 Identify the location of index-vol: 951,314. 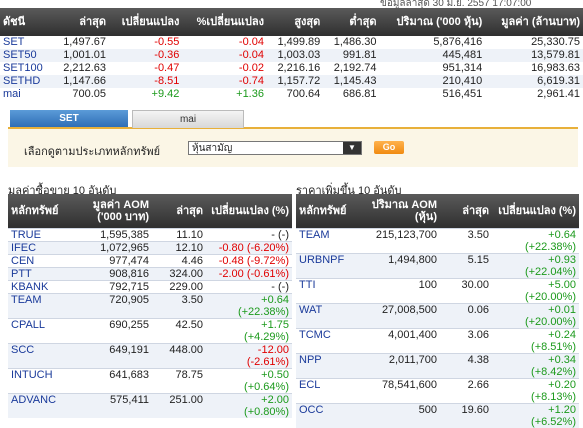
(432, 68).